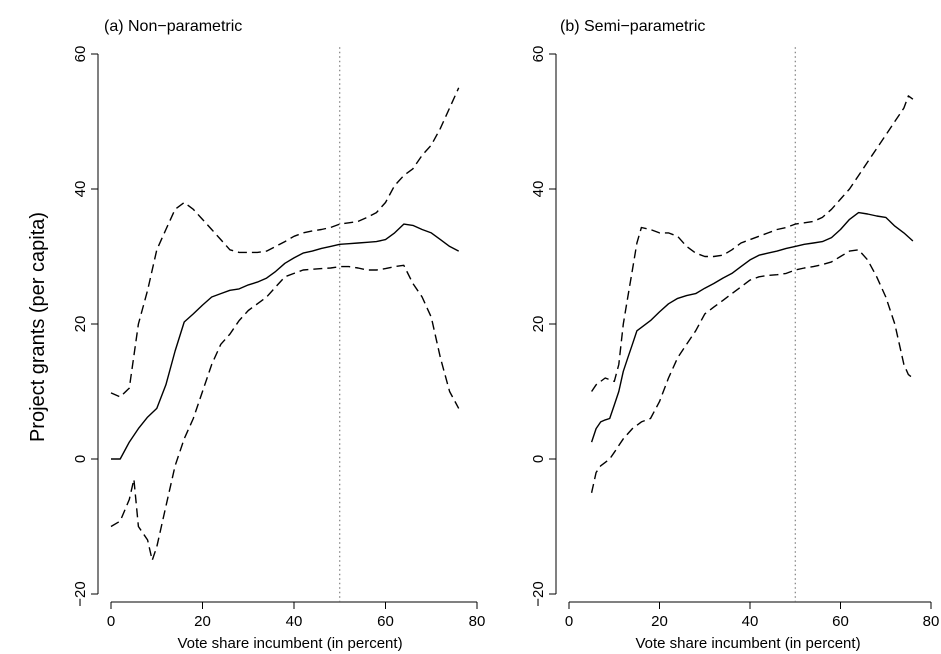  What do you see at coordinates (111, 621) in the screenshot?
I see `panel-a-xtick-label: 0` at bounding box center [111, 621].